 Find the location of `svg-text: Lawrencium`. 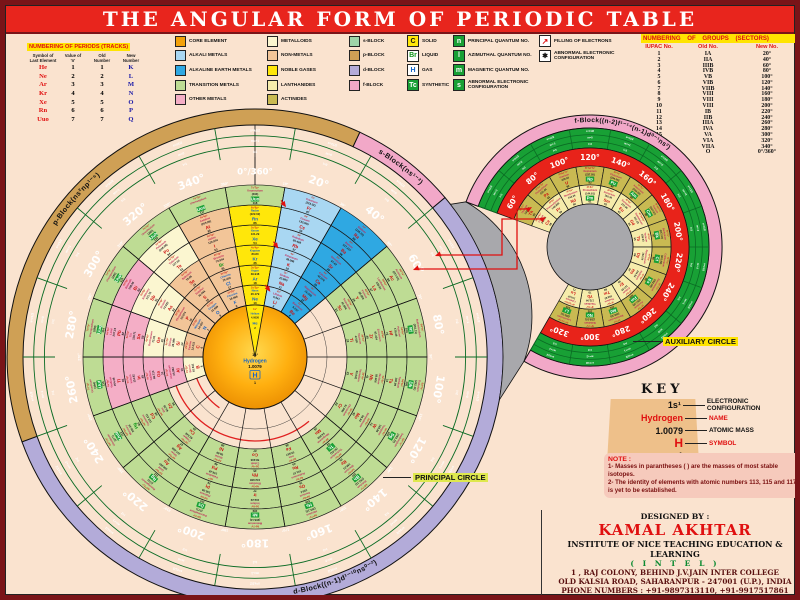

svg-text: Lawrencium is located at coordinates (563, 318).